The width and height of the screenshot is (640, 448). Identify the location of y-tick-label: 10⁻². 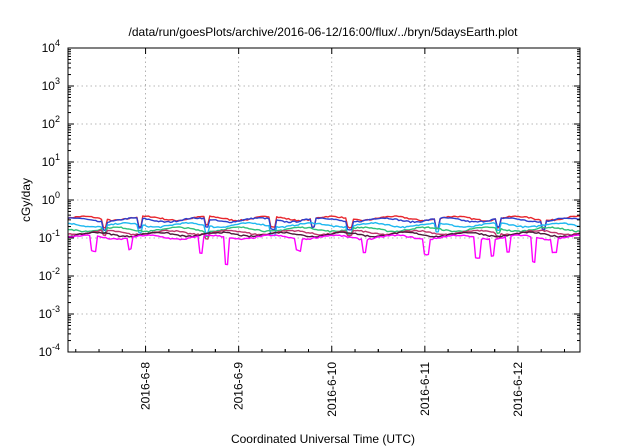
(49, 274).